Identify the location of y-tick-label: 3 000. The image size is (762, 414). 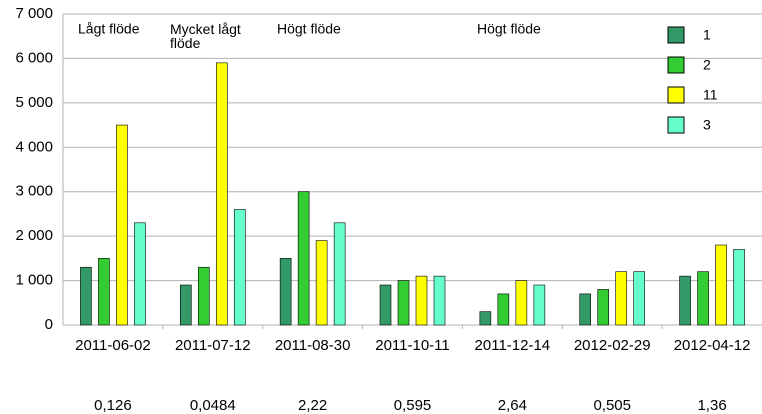
(34, 191).